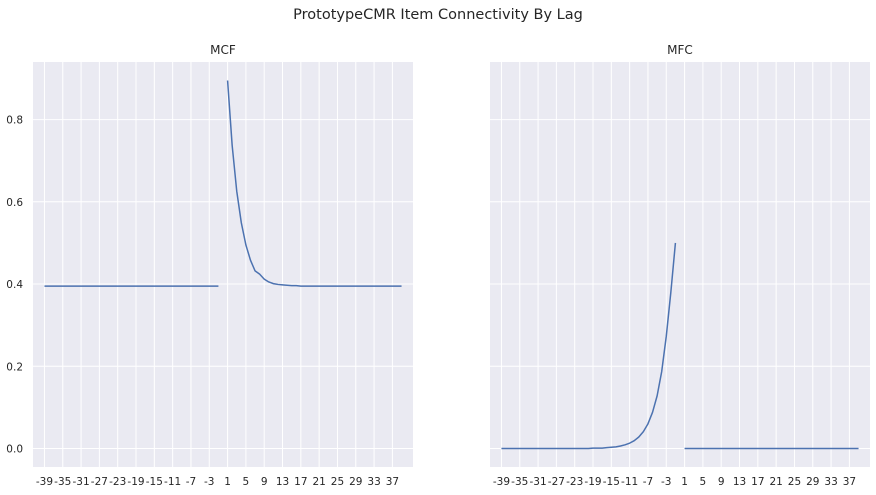 The width and height of the screenshot is (876, 495). Describe the element at coordinates (14, 203) in the screenshot. I see `y-tick-label: 0.6` at that location.